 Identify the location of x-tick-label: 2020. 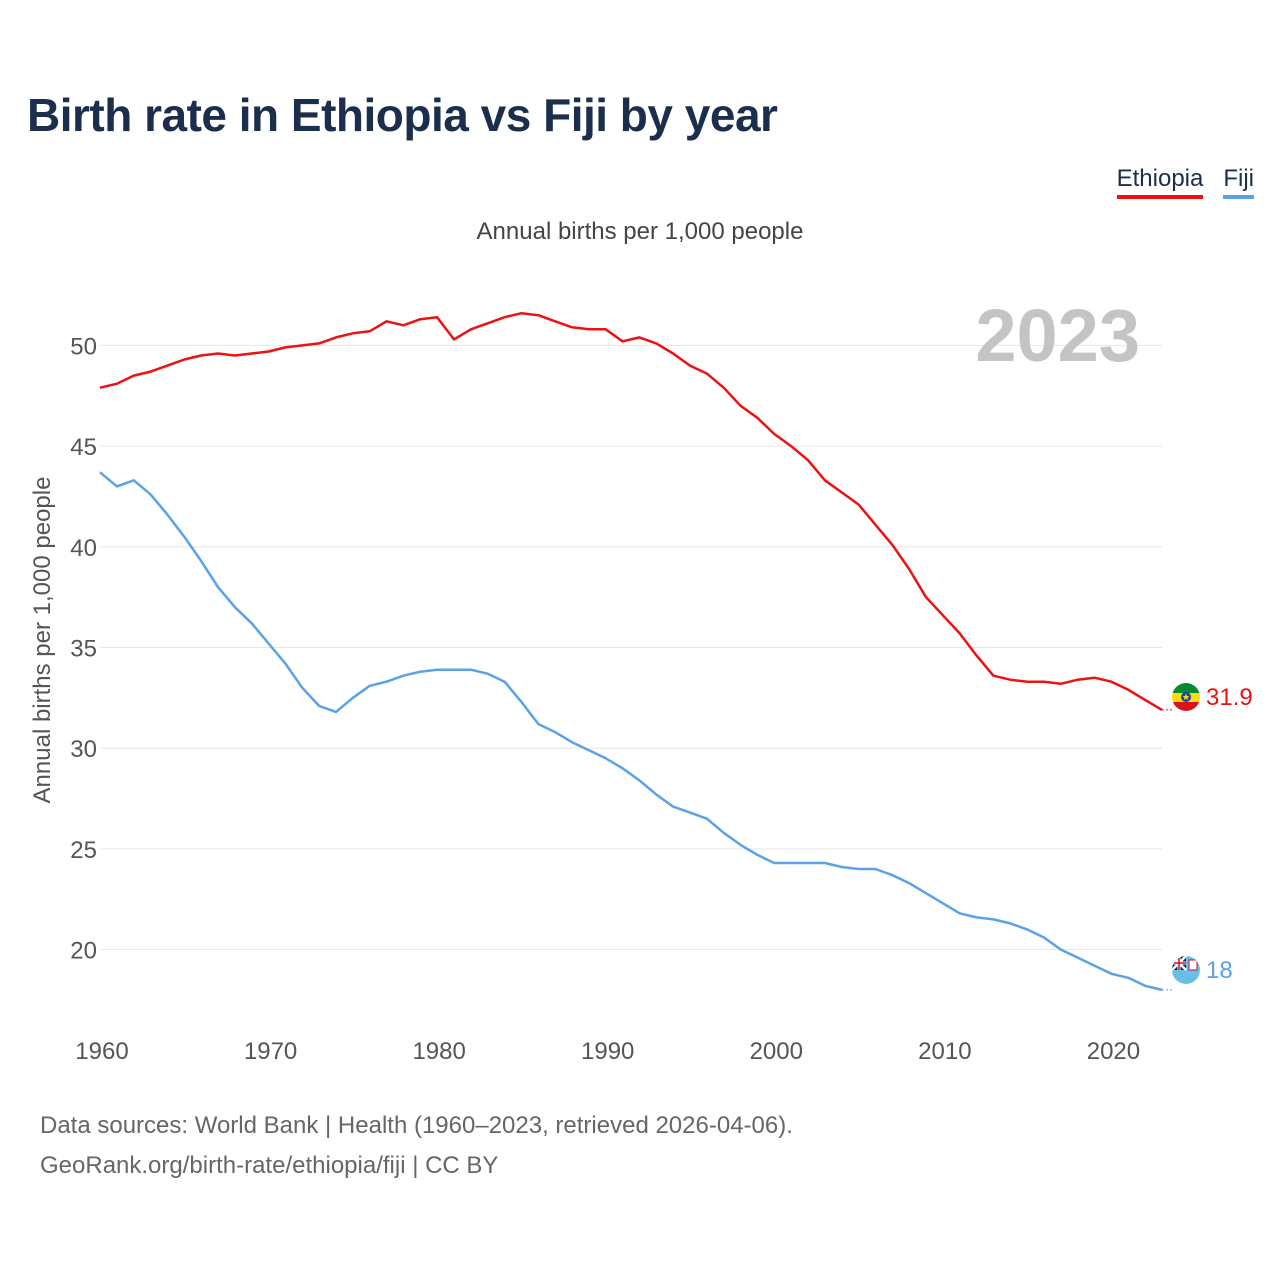
(1113, 1051).